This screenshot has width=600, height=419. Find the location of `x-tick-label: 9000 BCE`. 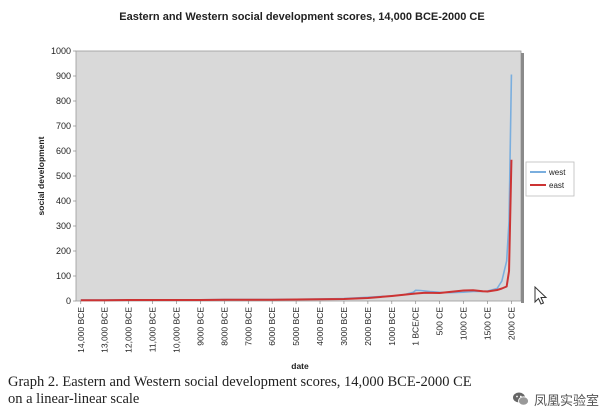

x-tick-label: 9000 BCE is located at coordinates (200, 326).